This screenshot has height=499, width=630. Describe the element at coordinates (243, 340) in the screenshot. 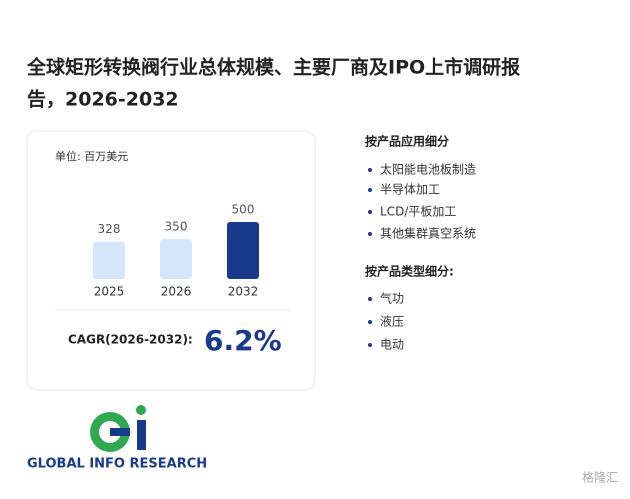

I see `cagr-value: 6.2%` at that location.